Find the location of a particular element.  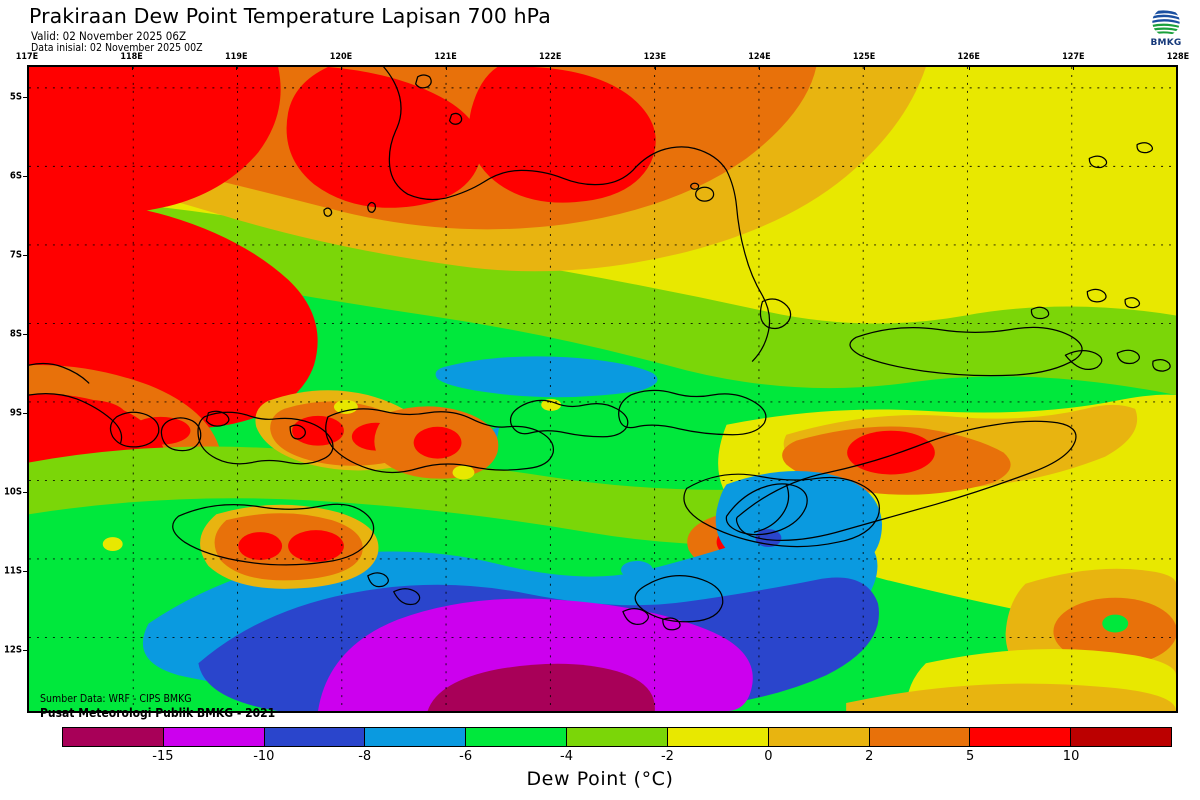

lon-tick-label: 123E is located at coordinates (655, 57).